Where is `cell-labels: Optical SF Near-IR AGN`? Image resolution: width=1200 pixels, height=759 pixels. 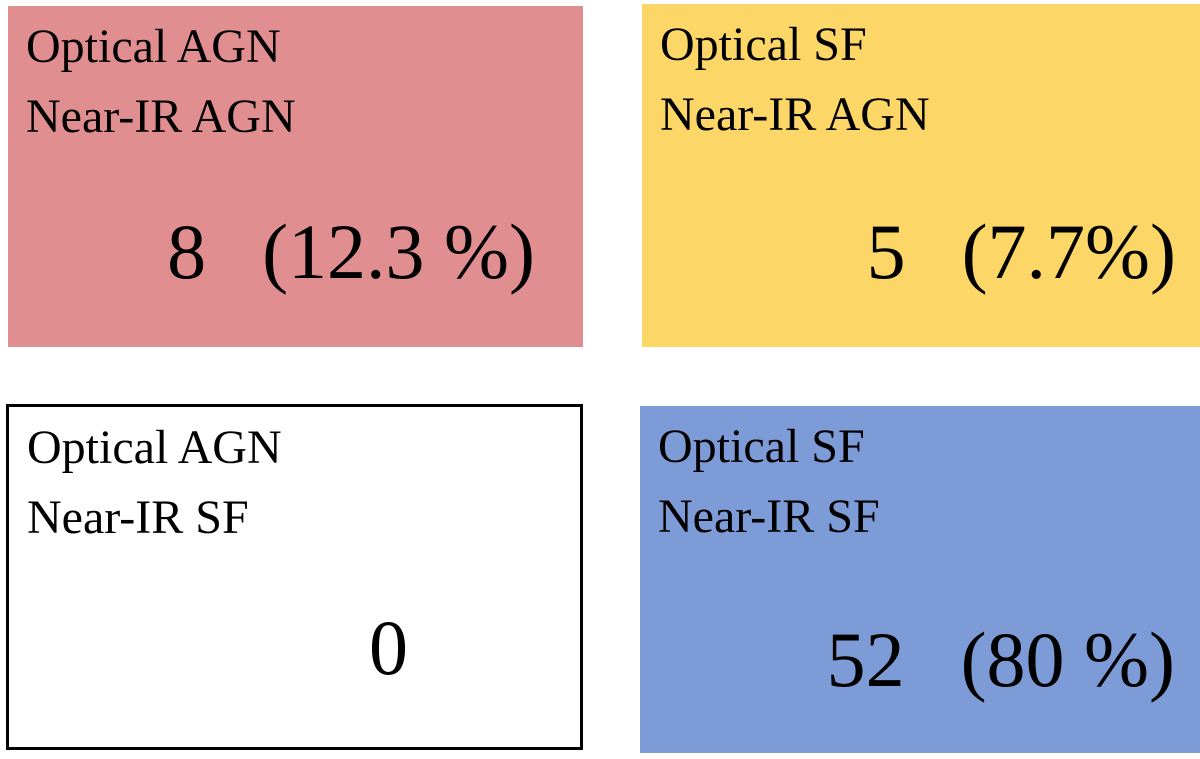 cell-labels: Optical SF Near-IR AGN is located at coordinates (921, 77).